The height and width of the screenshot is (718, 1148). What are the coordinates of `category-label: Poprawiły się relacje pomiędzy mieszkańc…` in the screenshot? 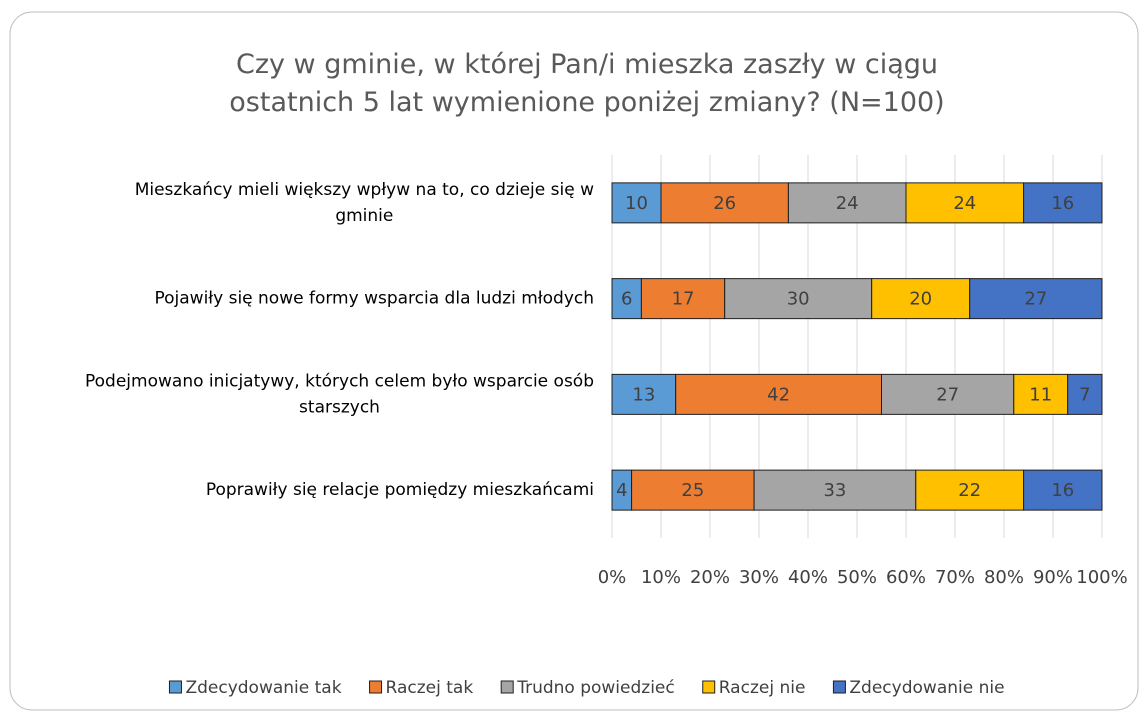 It's located at (400, 490).